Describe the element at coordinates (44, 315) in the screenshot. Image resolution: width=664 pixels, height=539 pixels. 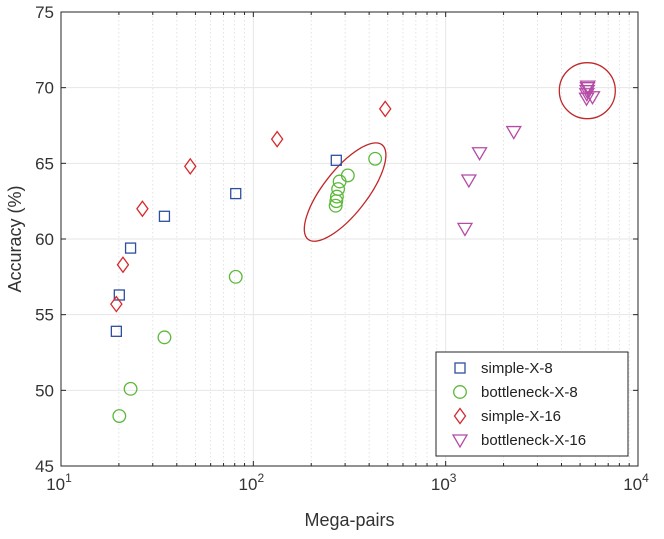
I see `y-tick-label: 55` at that location.